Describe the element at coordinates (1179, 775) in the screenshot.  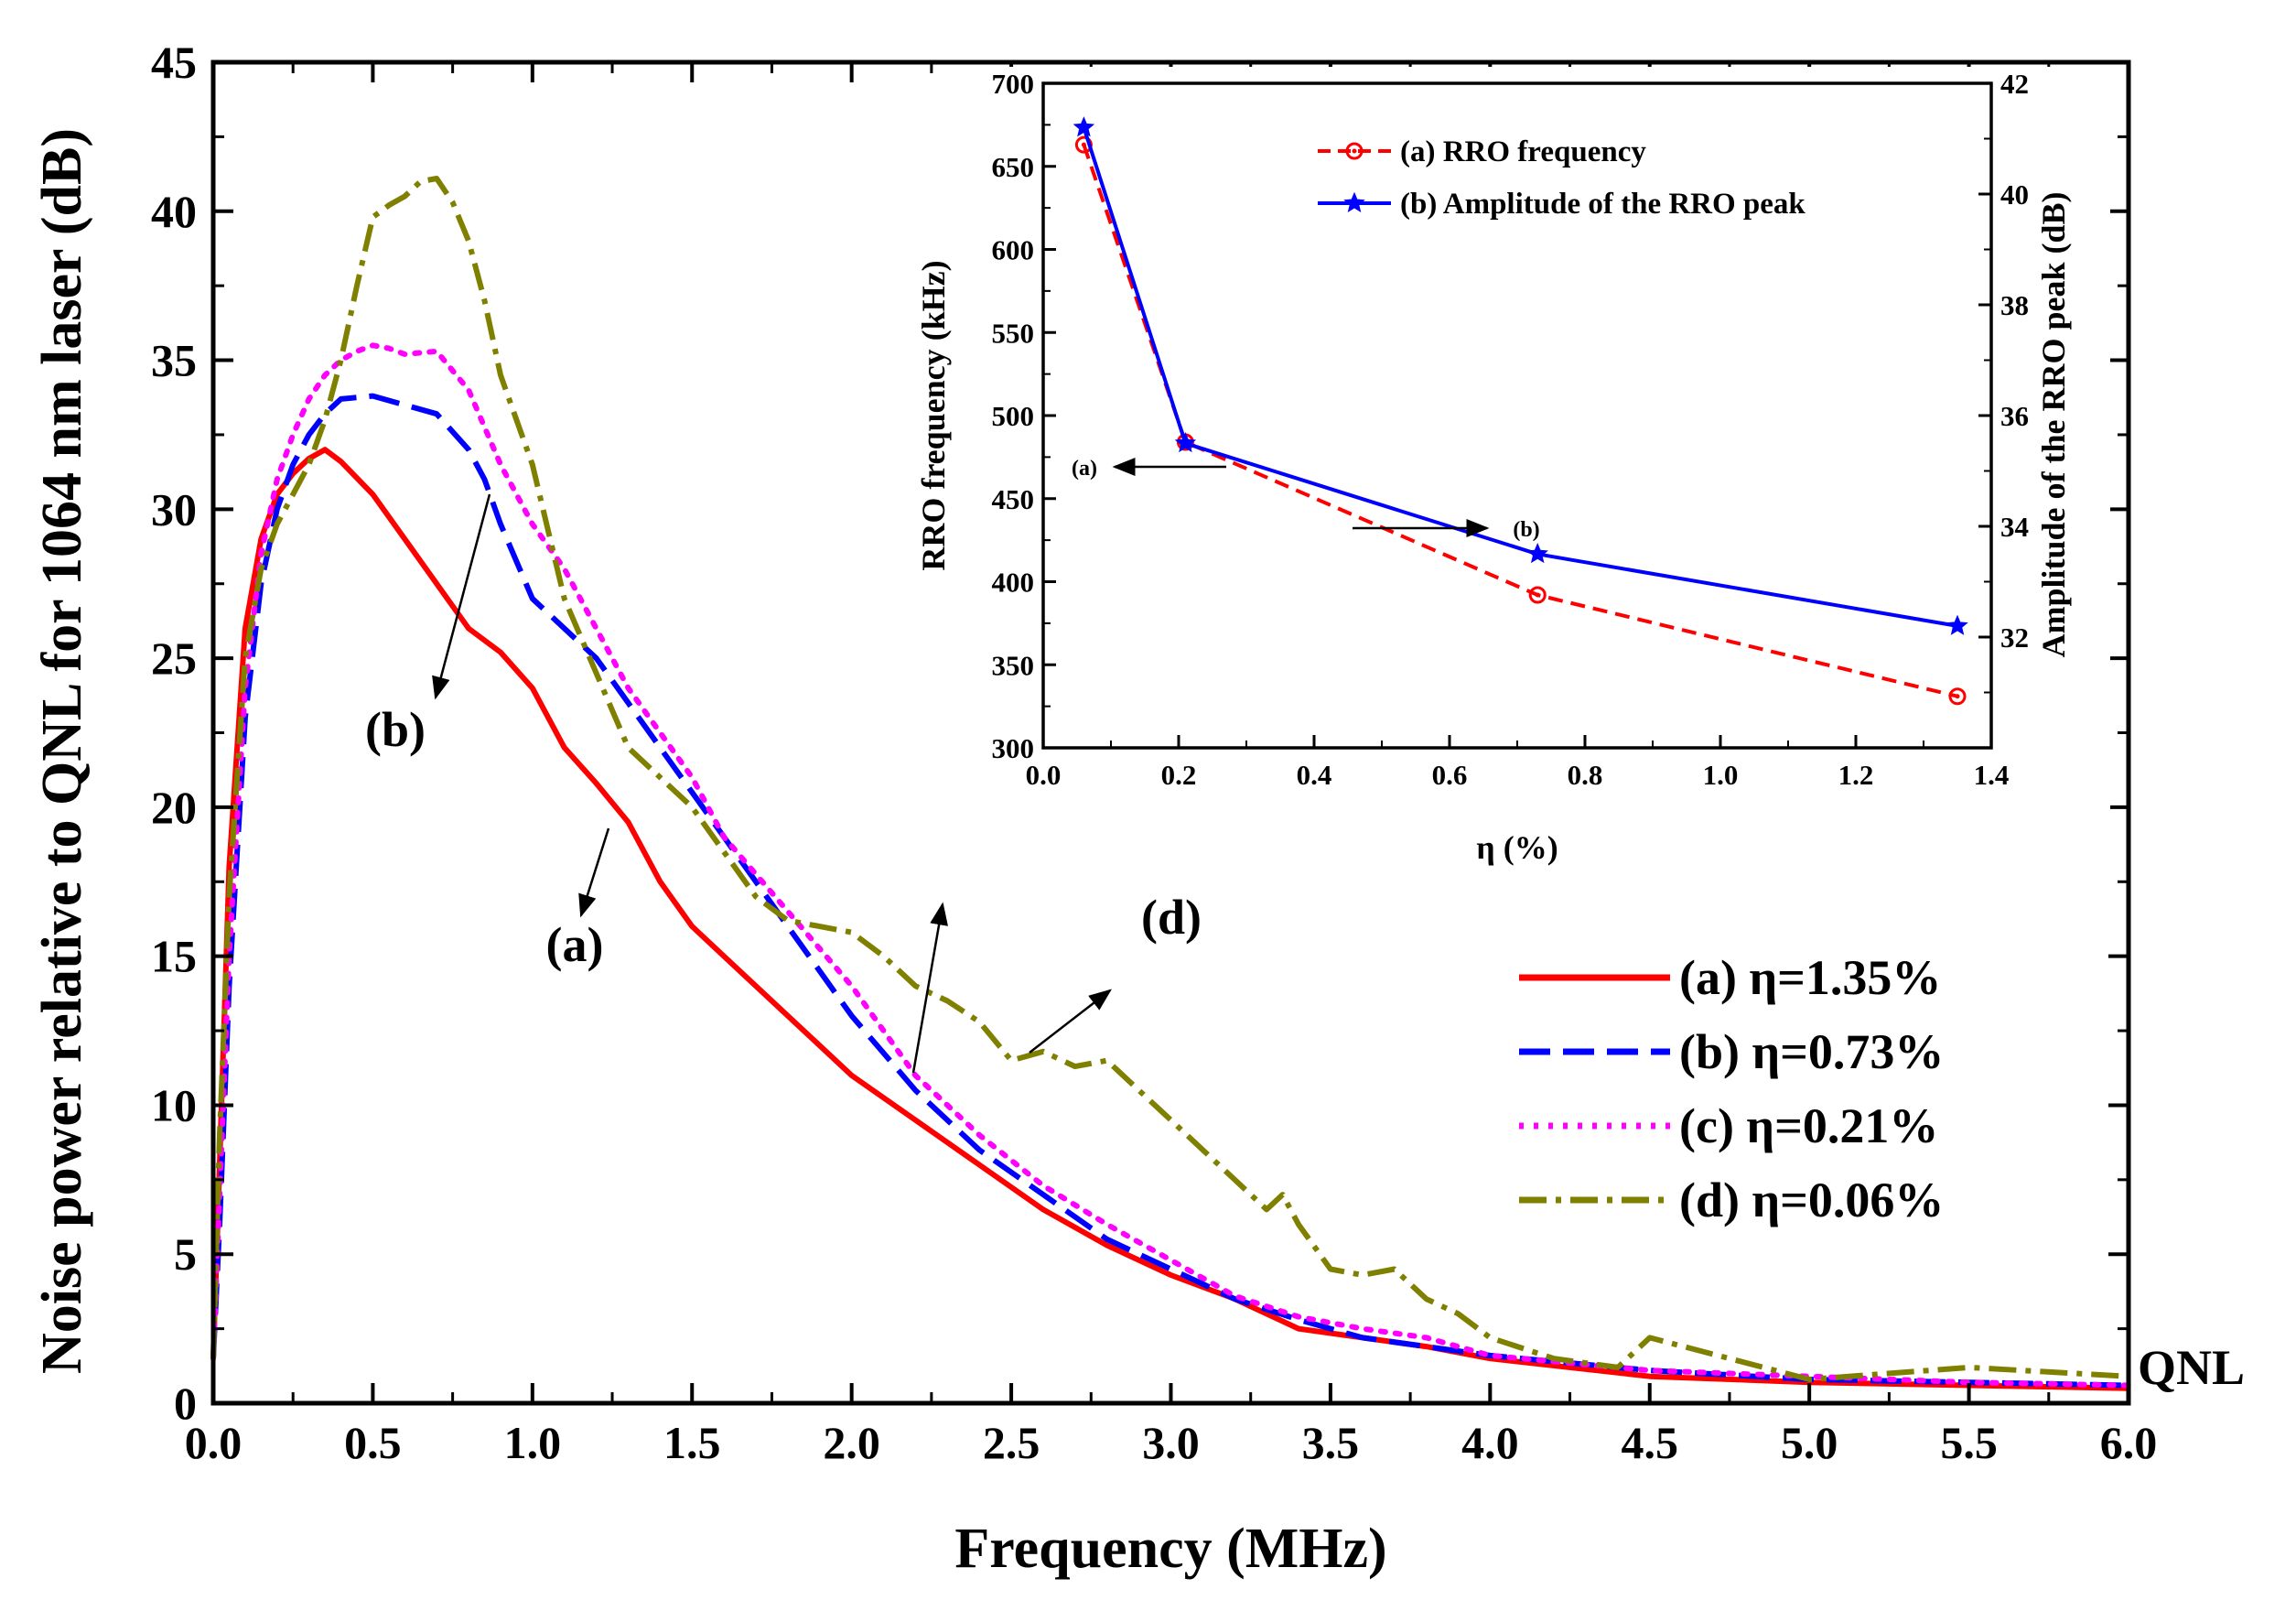
I see `inset-x-tick-label: 0.2` at that location.